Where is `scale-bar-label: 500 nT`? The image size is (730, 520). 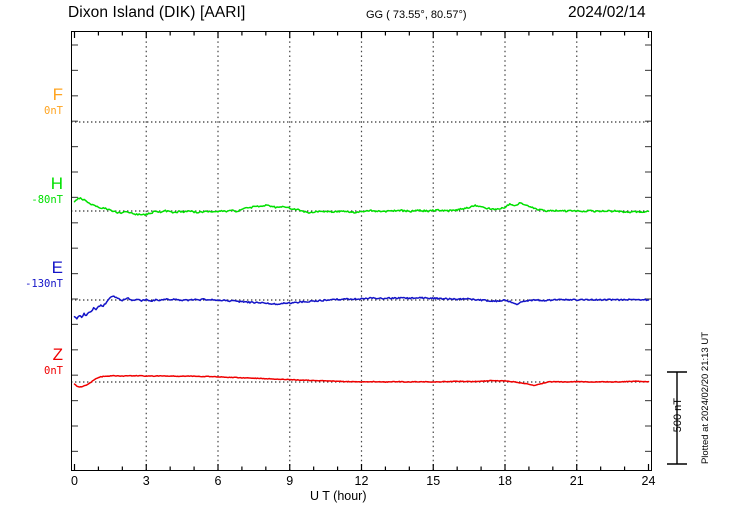
scale-bar-label: 500 nT is located at coordinates (678, 415).